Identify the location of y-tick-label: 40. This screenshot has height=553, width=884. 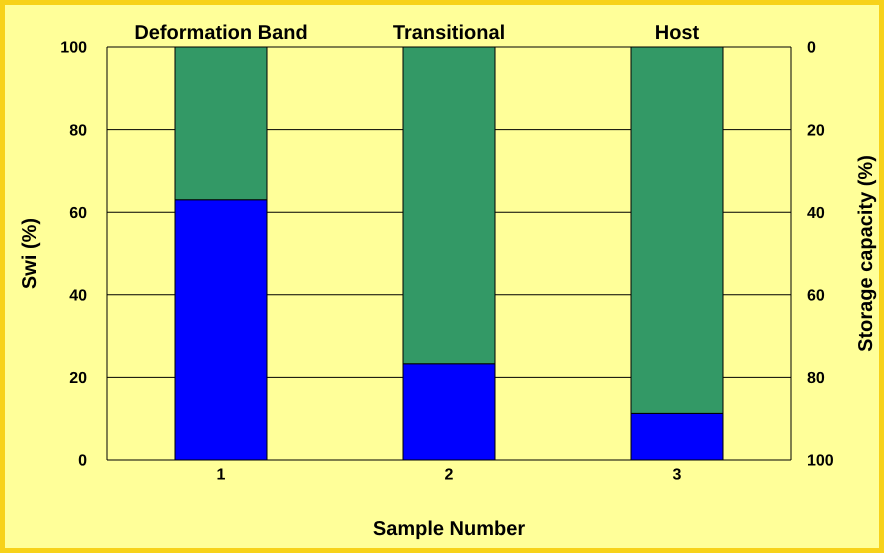
(78, 295).